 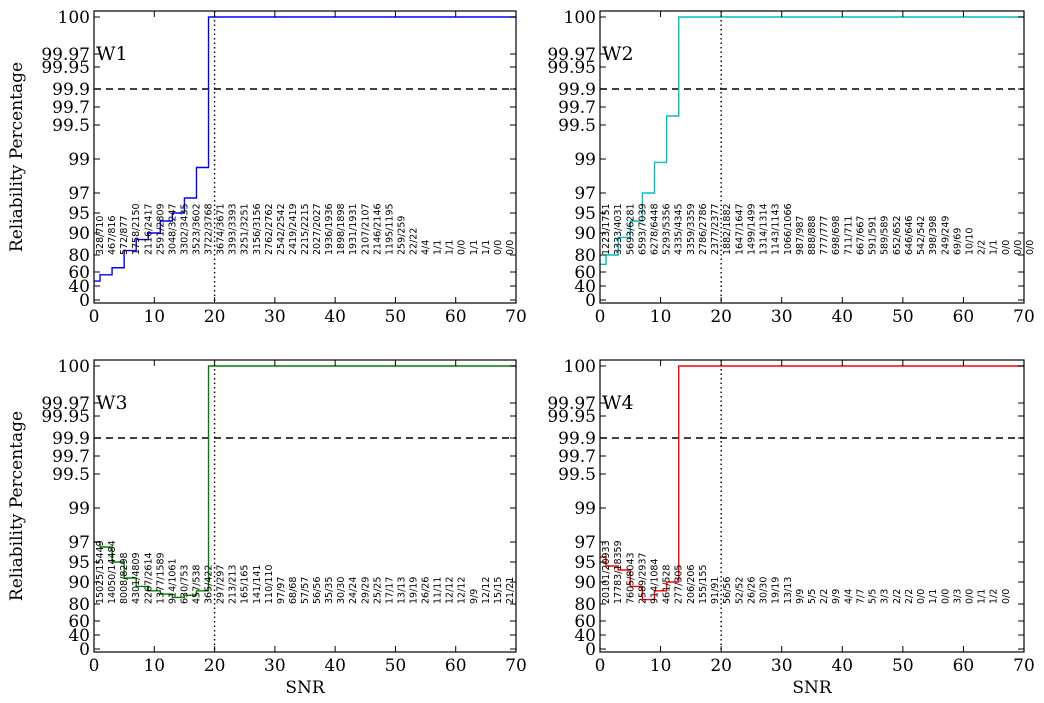 What do you see at coordinates (329, 590) in the screenshot?
I see `bin-count-label: 35/35` at bounding box center [329, 590].